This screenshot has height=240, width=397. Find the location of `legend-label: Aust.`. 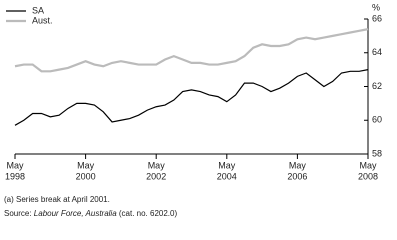

legend-label: Aust. is located at coordinates (42, 20).